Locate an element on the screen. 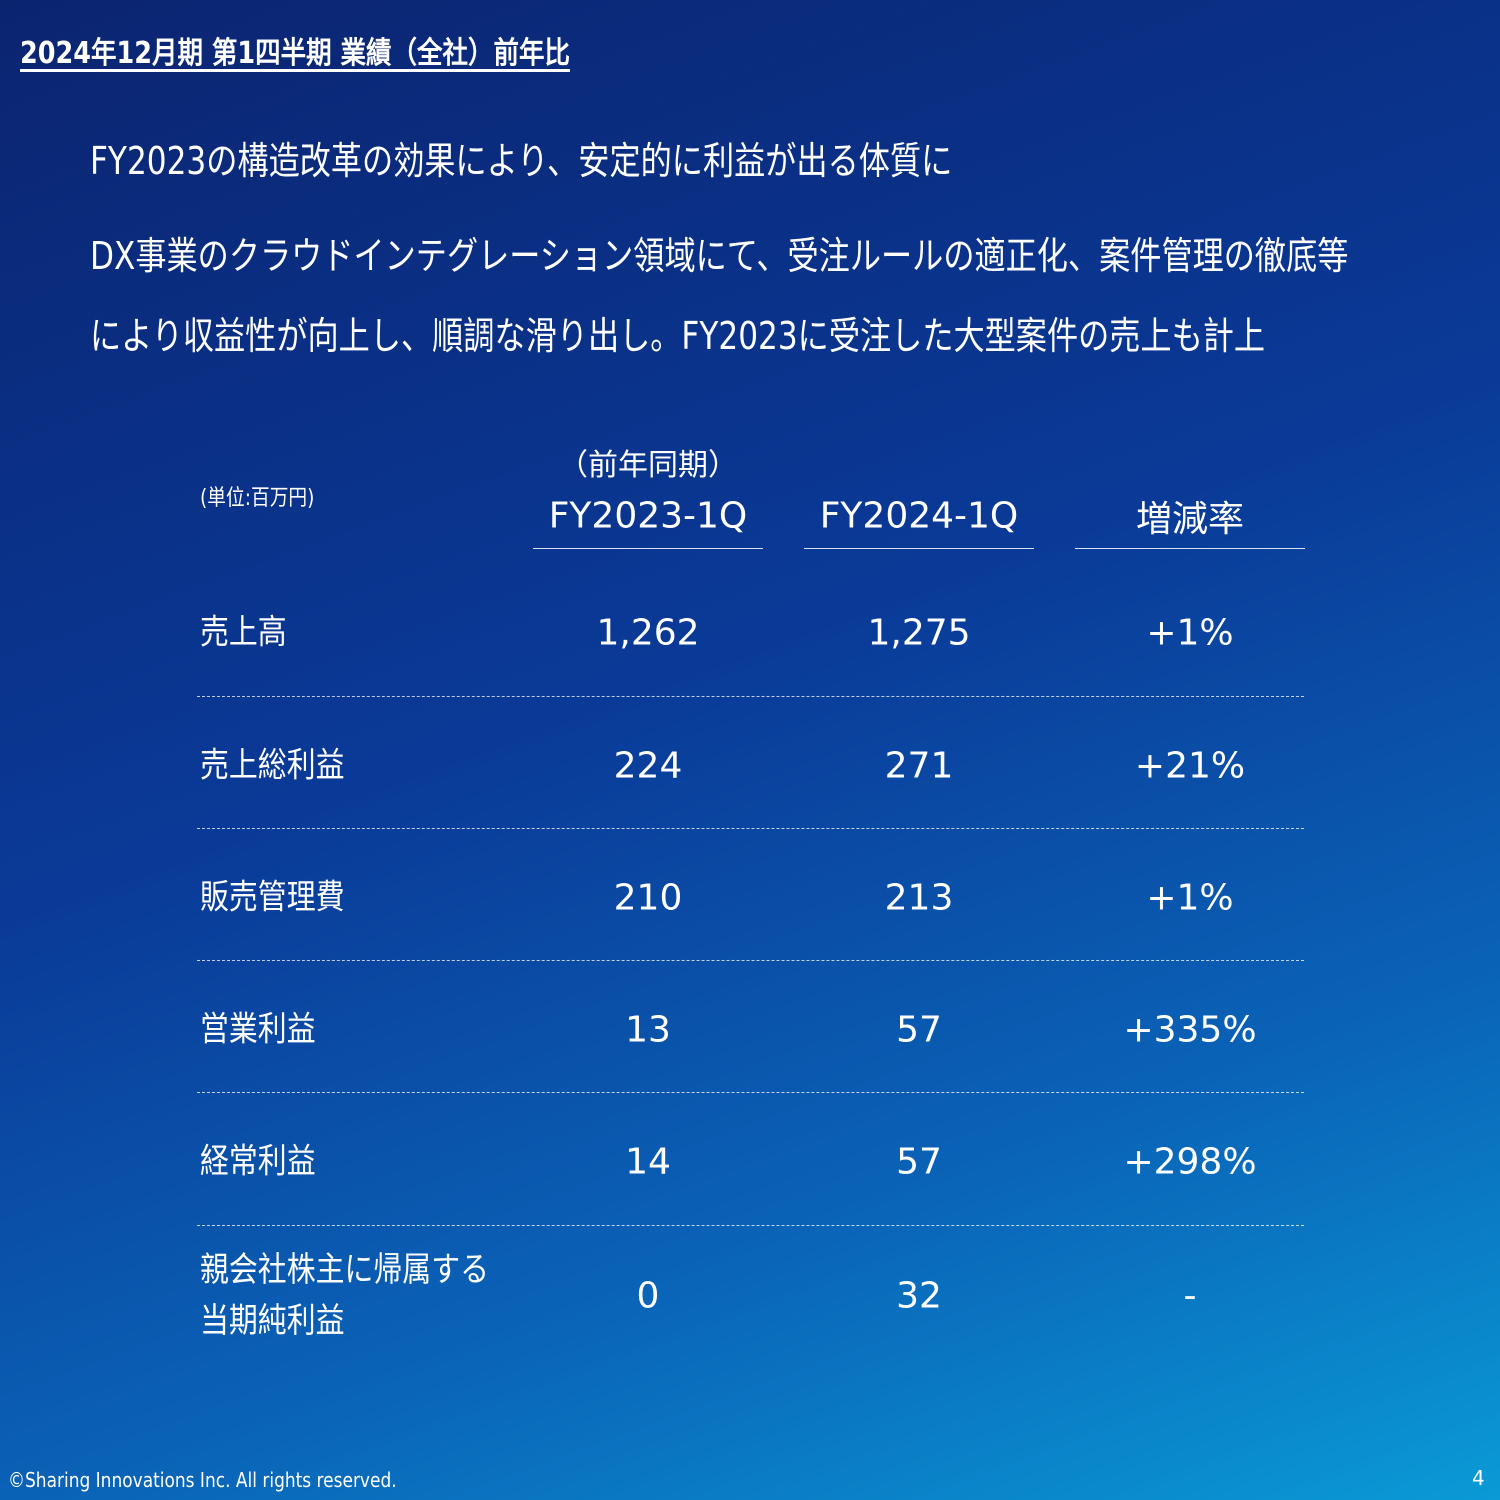 Image resolution: width=1500 pixels, height=1500 pixels. table-cell: +298% is located at coordinates (1190, 1162).